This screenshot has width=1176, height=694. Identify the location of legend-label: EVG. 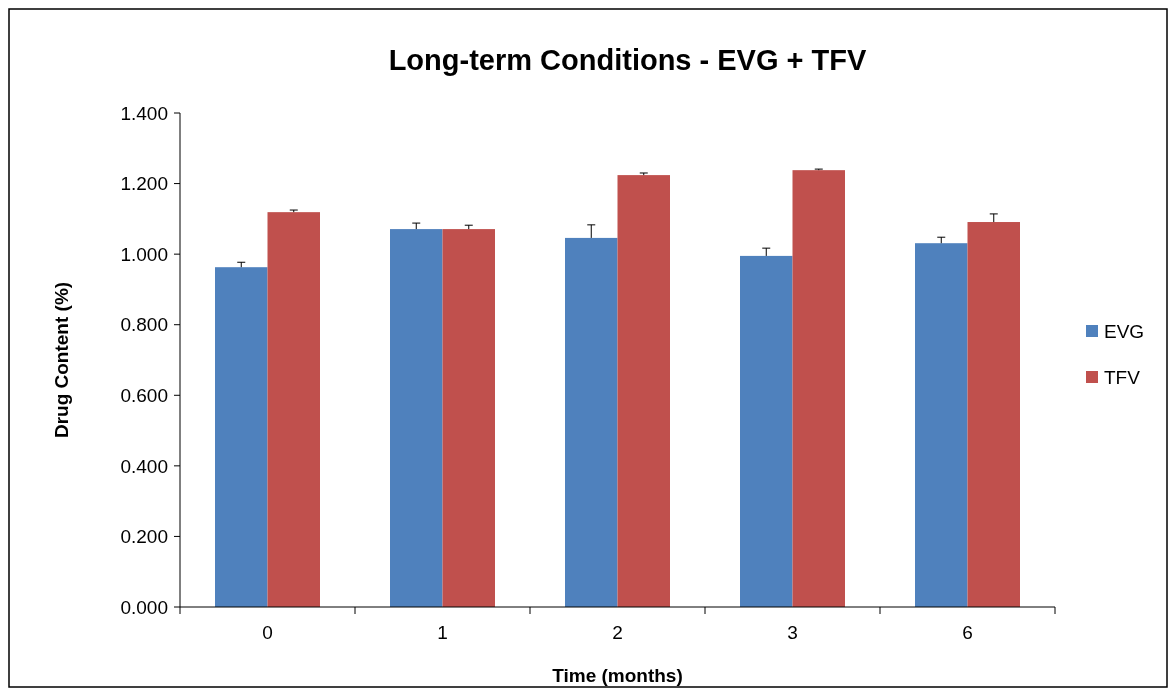
(1124, 331).